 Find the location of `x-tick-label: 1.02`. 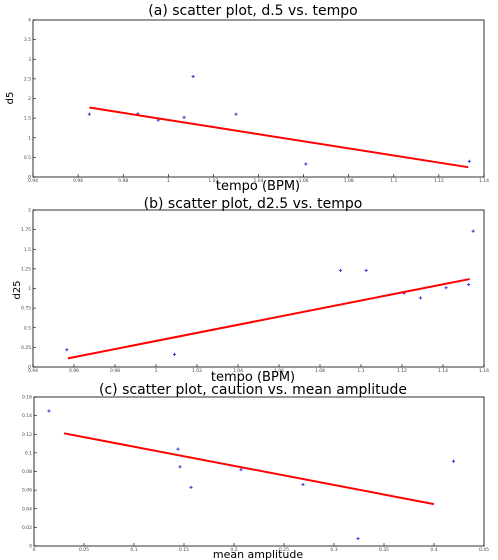

x-tick-label: 1.02 is located at coordinates (213, 181).